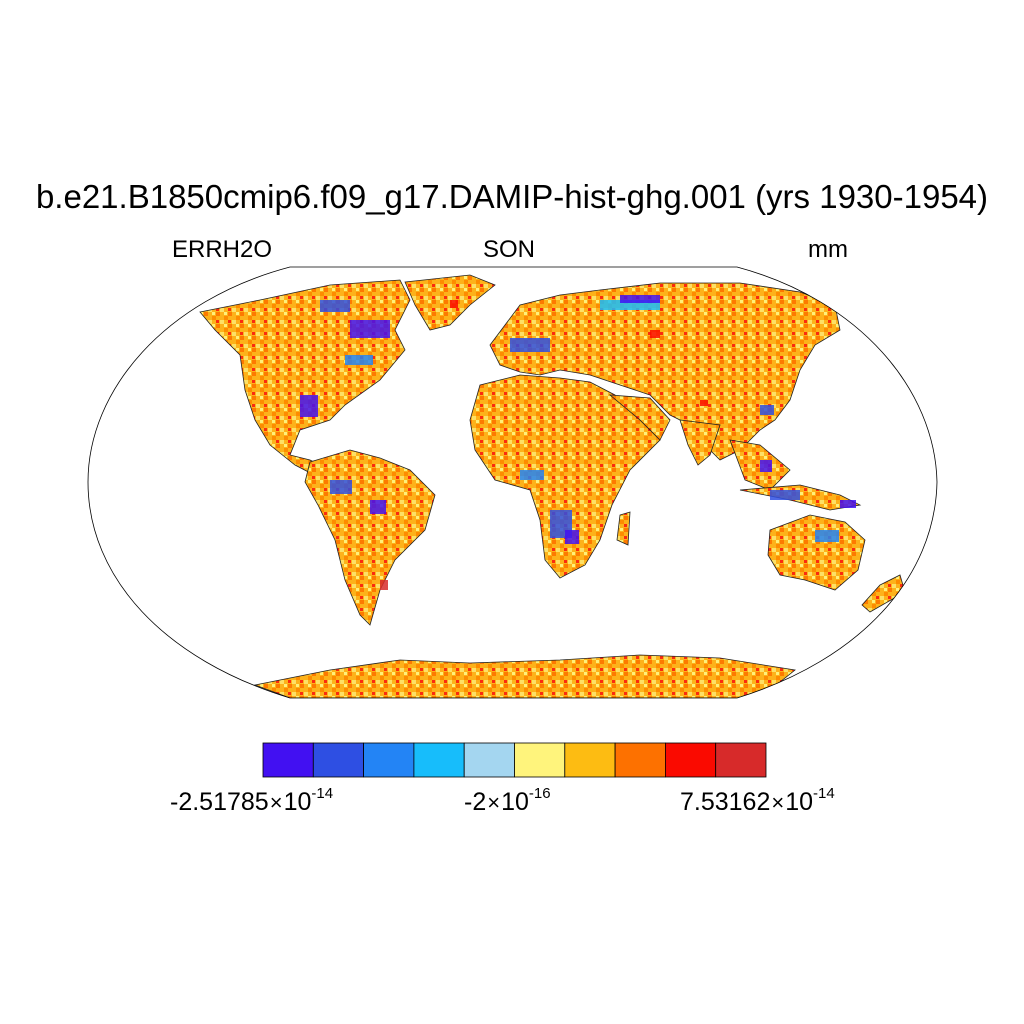 The image size is (1024, 1024). Describe the element at coordinates (665, 371) in the screenshot. I see `europe-asia-landmass` at that location.